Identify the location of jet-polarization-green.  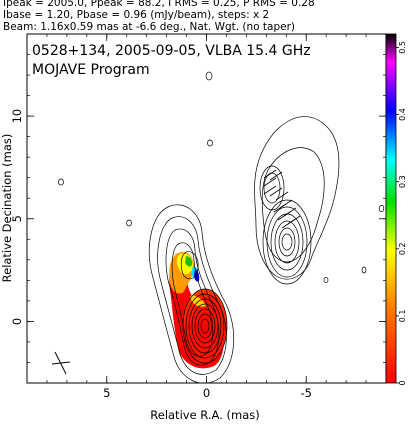
(189, 261).